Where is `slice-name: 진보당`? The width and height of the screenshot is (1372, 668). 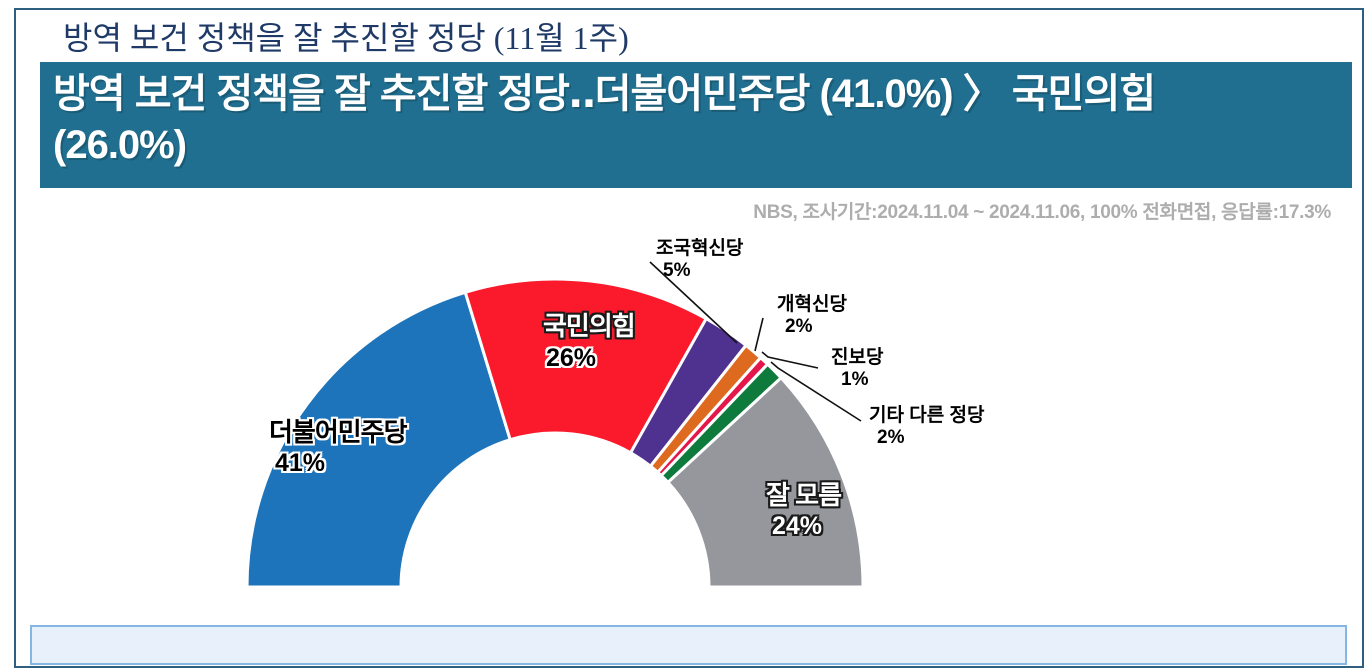 slice-name: 진보당 is located at coordinates (857, 357).